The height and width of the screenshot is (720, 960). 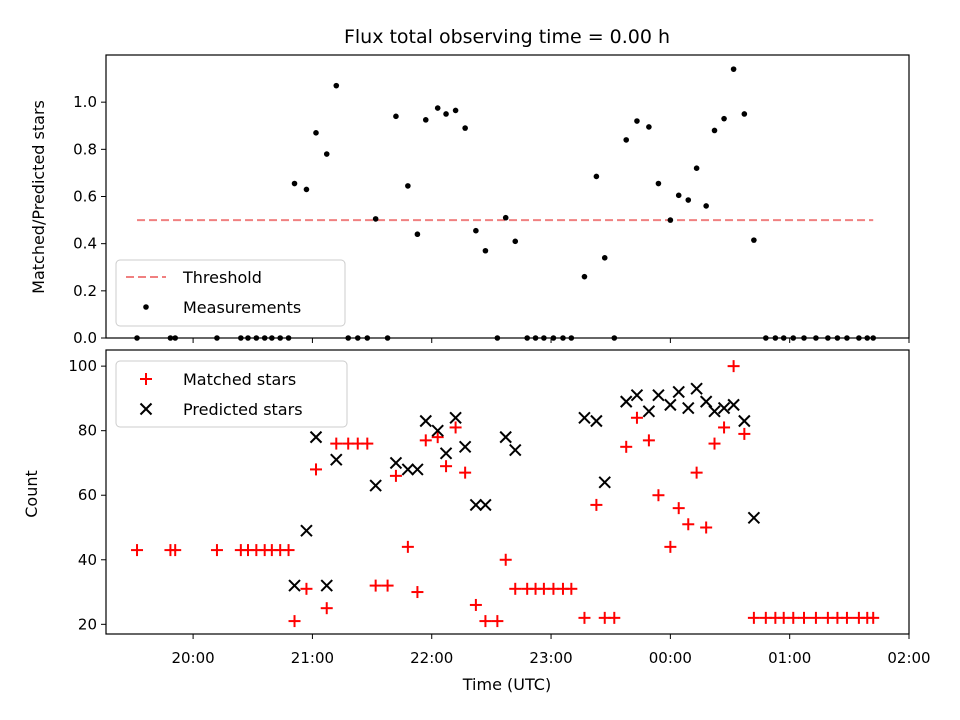 I want to click on top-x-ticks, so click(x=551, y=340).